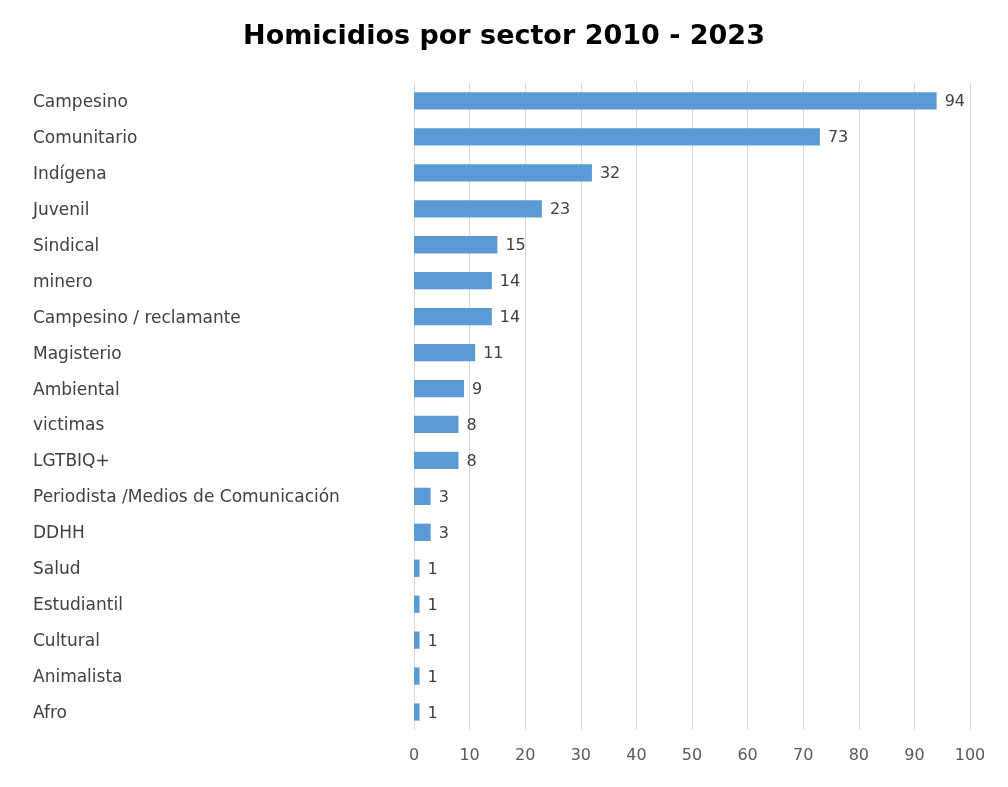  Describe the element at coordinates (69, 424) in the screenshot. I see `y-tick-label: victimas` at that location.